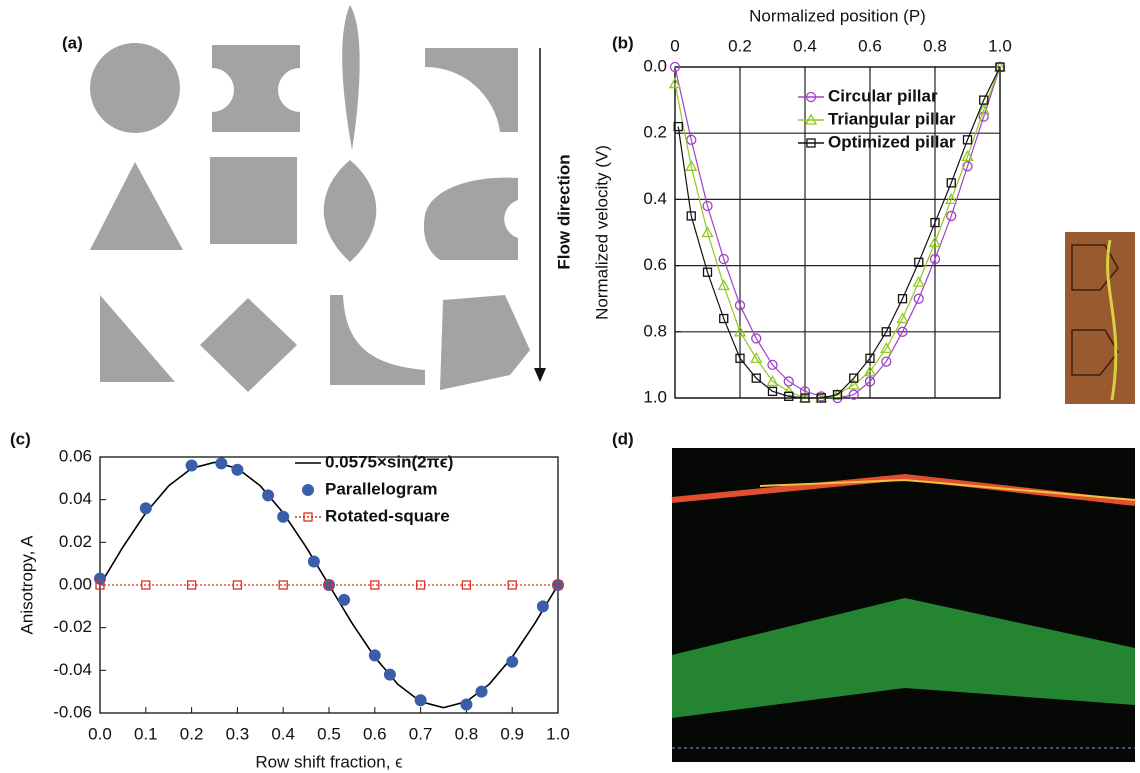 The width and height of the screenshot is (1140, 773). Describe the element at coordinates (655, 65) in the screenshot. I see `y-tick-label: 0.0` at that location.